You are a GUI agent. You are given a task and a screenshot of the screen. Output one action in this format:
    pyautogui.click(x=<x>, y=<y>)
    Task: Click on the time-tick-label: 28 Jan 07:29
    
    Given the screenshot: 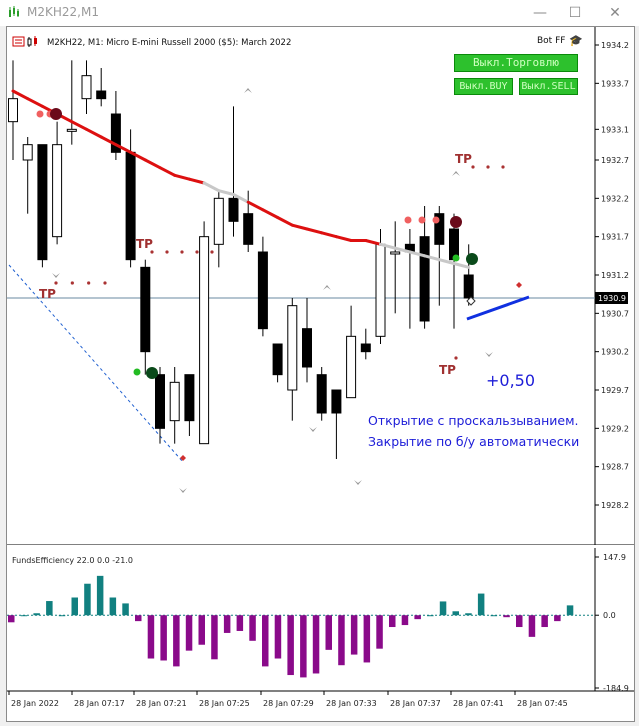 What is the action you would take?
    pyautogui.click(x=288, y=703)
    